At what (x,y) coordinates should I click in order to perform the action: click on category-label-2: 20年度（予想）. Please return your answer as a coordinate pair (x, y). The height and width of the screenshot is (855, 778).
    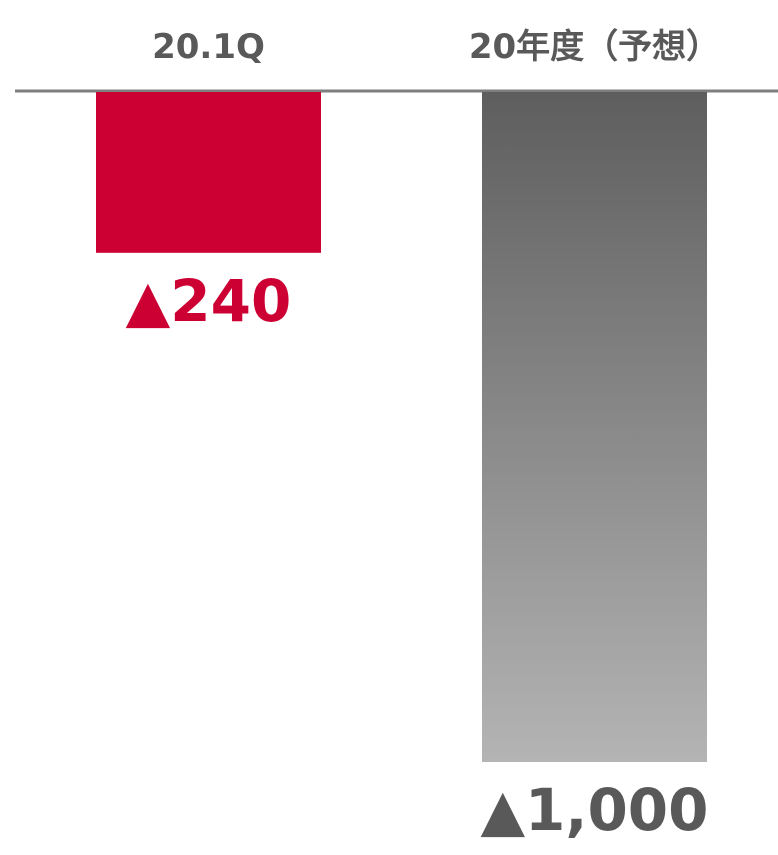
    Looking at the image, I should click on (594, 47).